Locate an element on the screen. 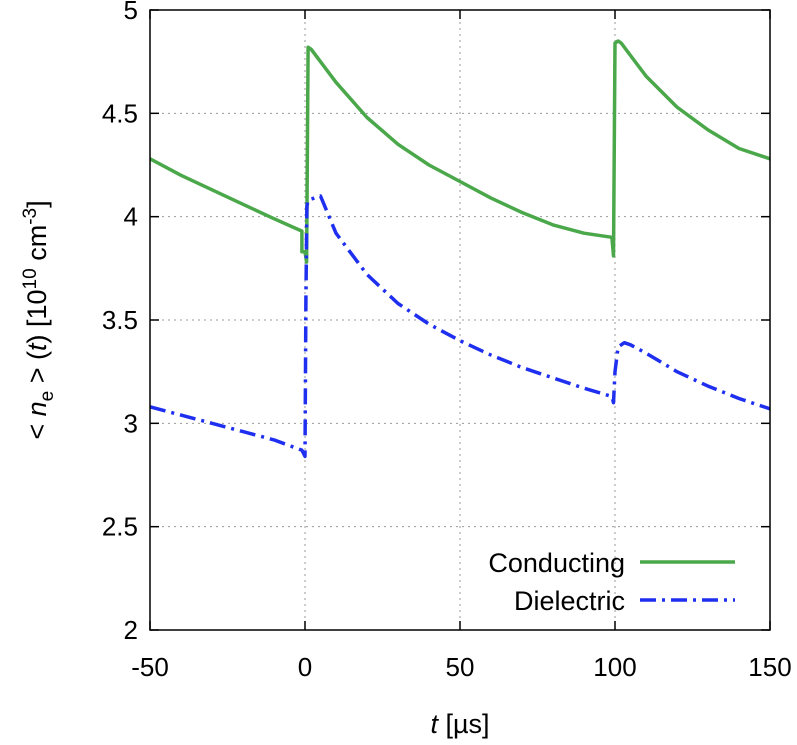  x-tick-label: 150 is located at coordinates (769, 667).